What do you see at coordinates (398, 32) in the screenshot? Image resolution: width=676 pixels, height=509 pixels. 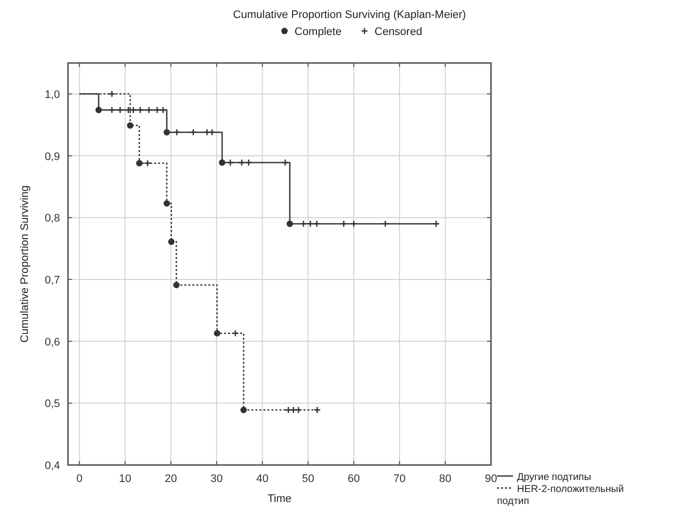 I see `legend-label: Censored` at bounding box center [398, 32].